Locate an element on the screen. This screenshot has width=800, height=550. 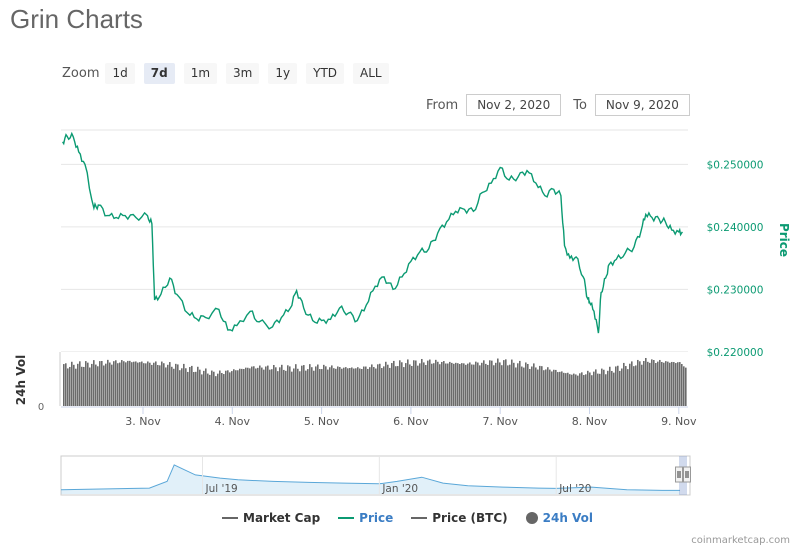
to-label: To is located at coordinates (580, 105).